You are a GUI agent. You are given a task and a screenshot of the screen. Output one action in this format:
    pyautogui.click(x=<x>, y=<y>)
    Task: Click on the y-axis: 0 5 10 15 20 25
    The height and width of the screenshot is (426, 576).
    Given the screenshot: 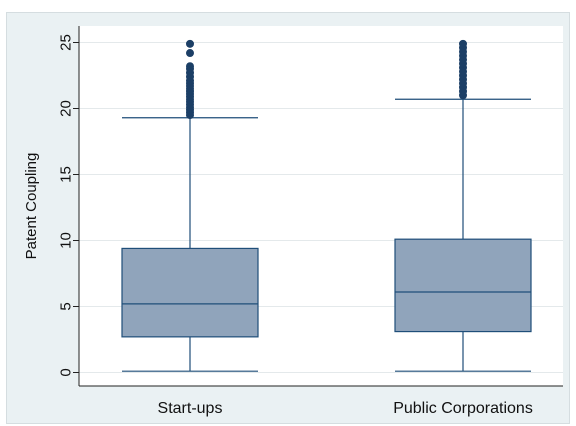 What is the action you would take?
    pyautogui.click(x=68, y=206)
    